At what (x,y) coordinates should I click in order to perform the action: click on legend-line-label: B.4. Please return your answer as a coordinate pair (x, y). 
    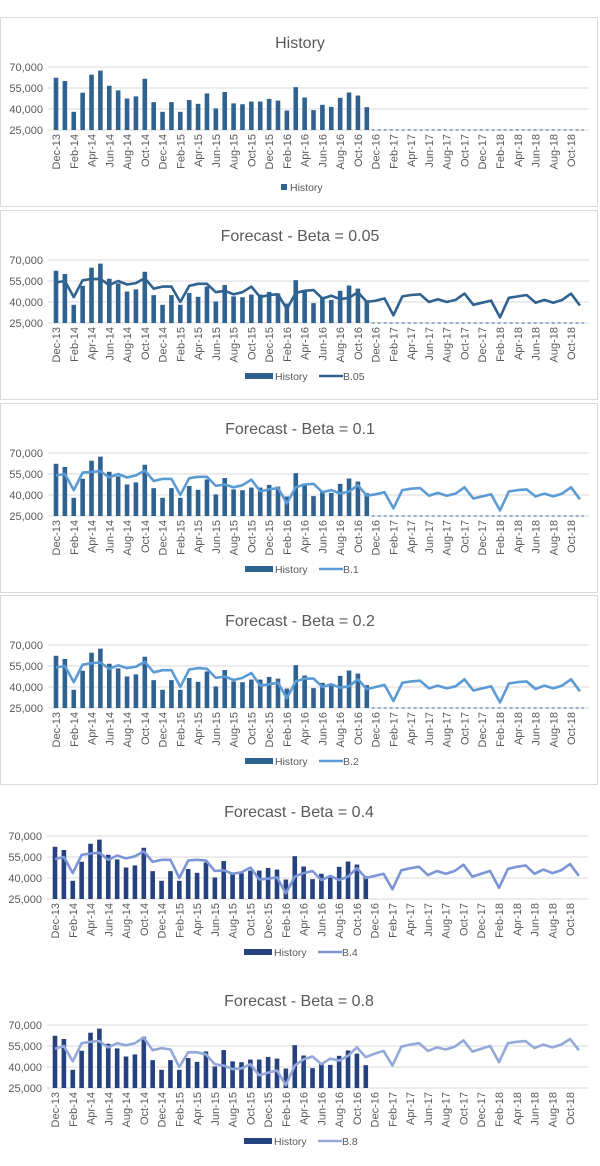
    Looking at the image, I should click on (350, 953).